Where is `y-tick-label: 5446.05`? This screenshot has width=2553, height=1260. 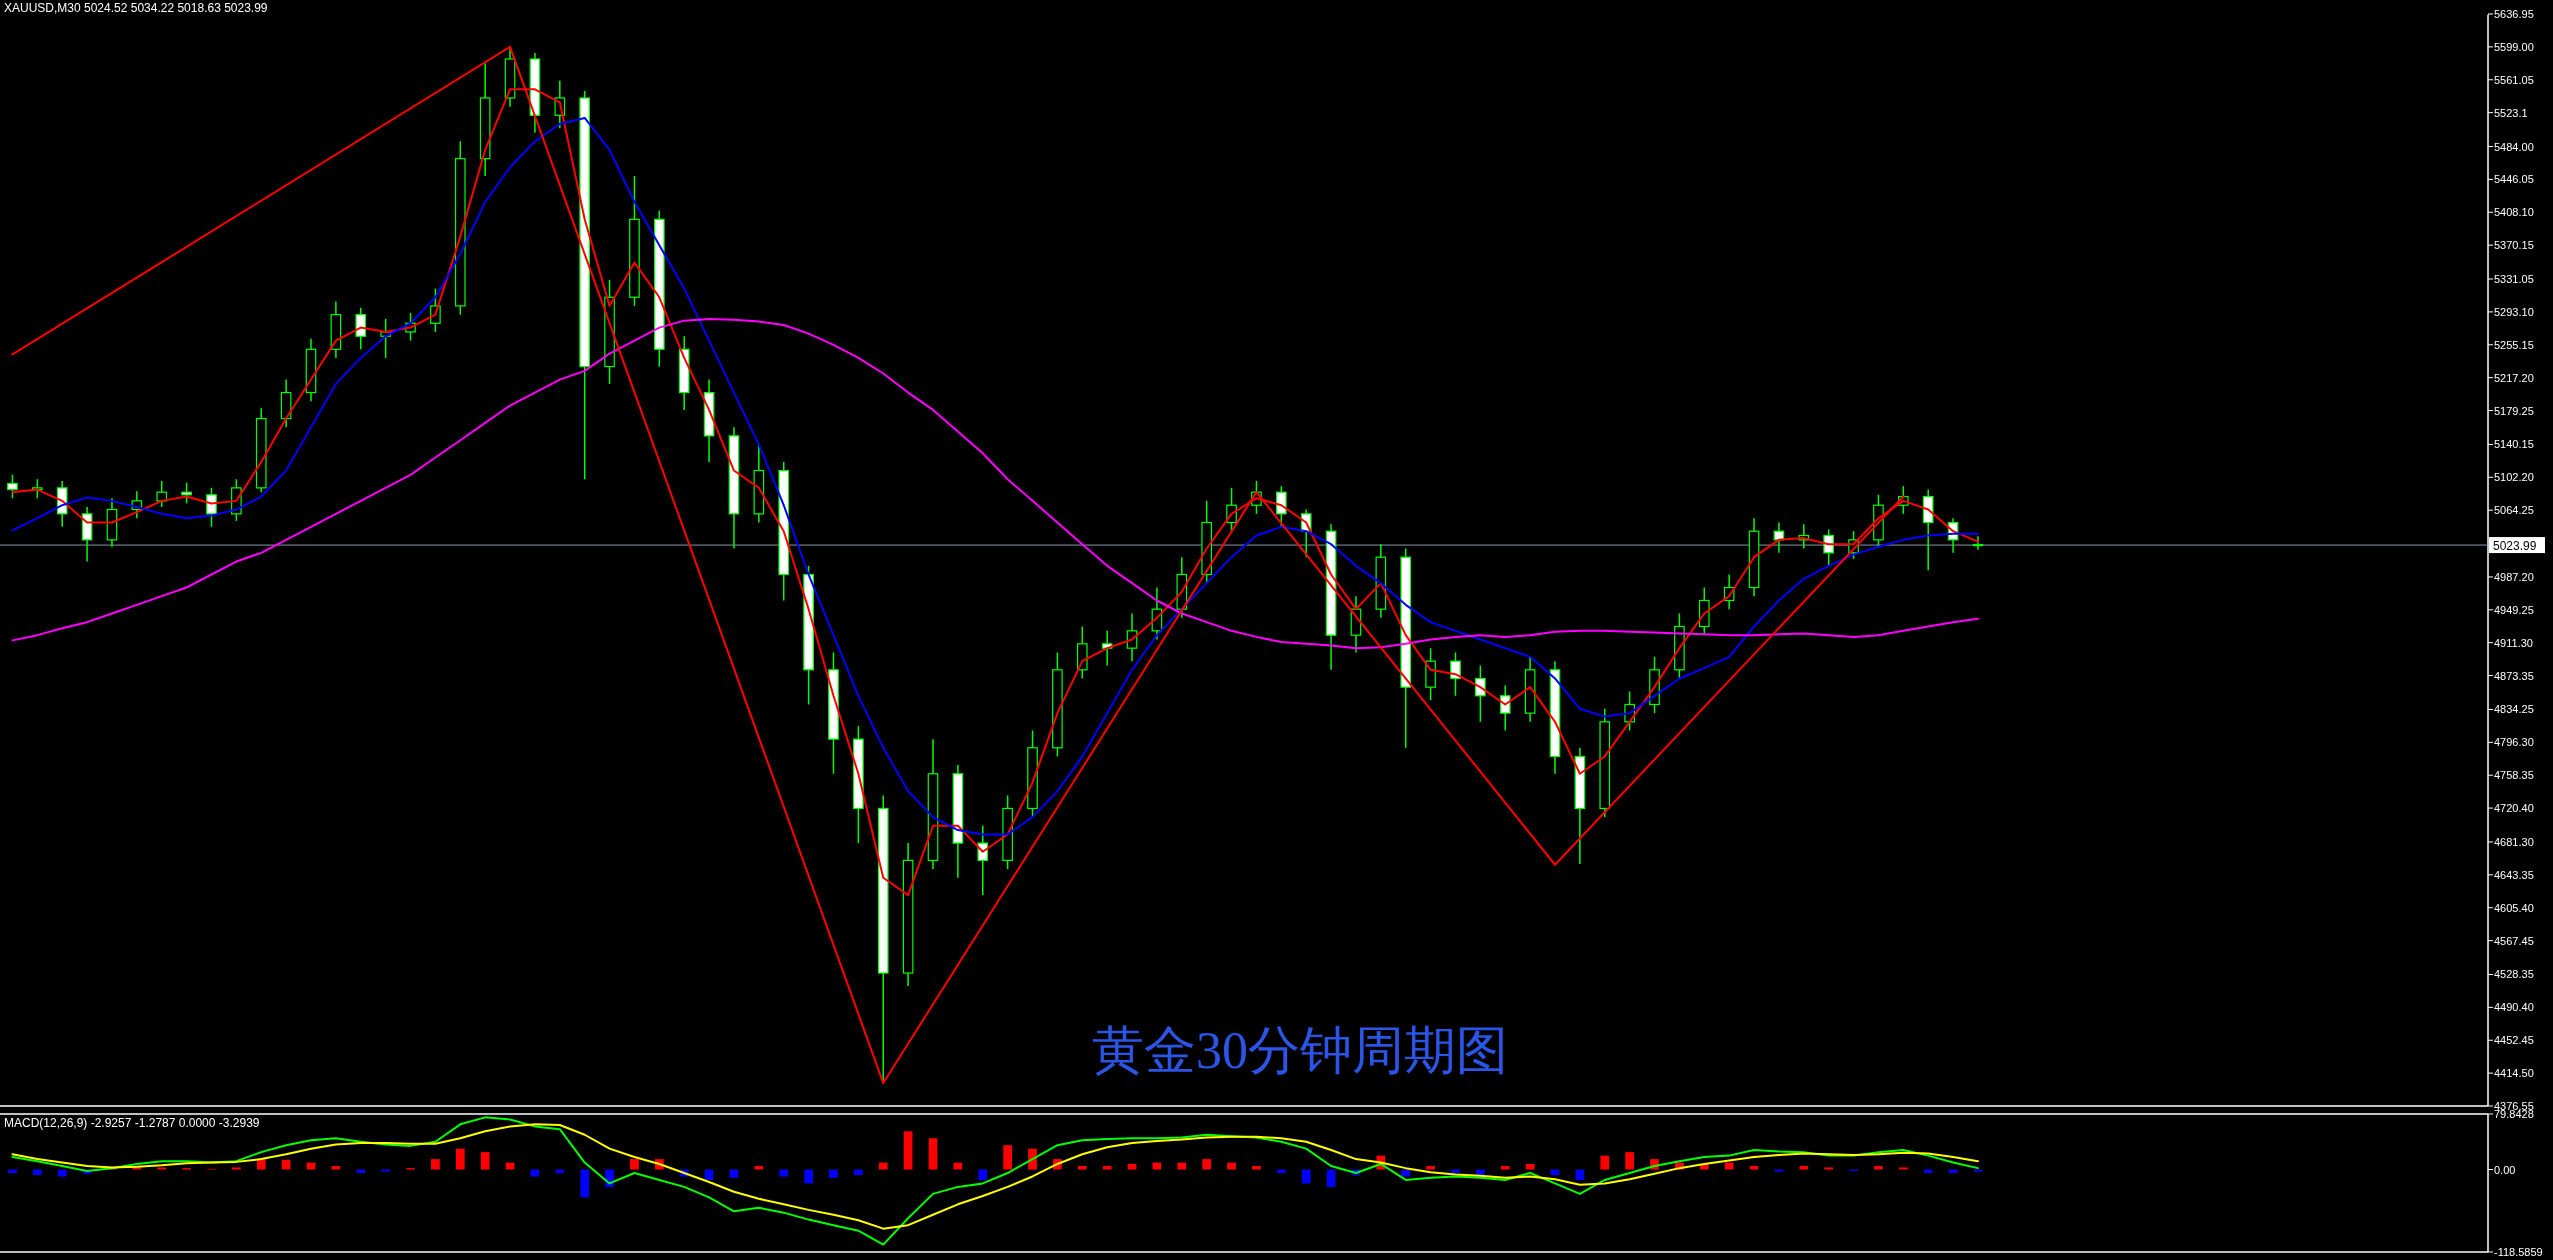
y-tick-label: 5446.05 is located at coordinates (2514, 179).